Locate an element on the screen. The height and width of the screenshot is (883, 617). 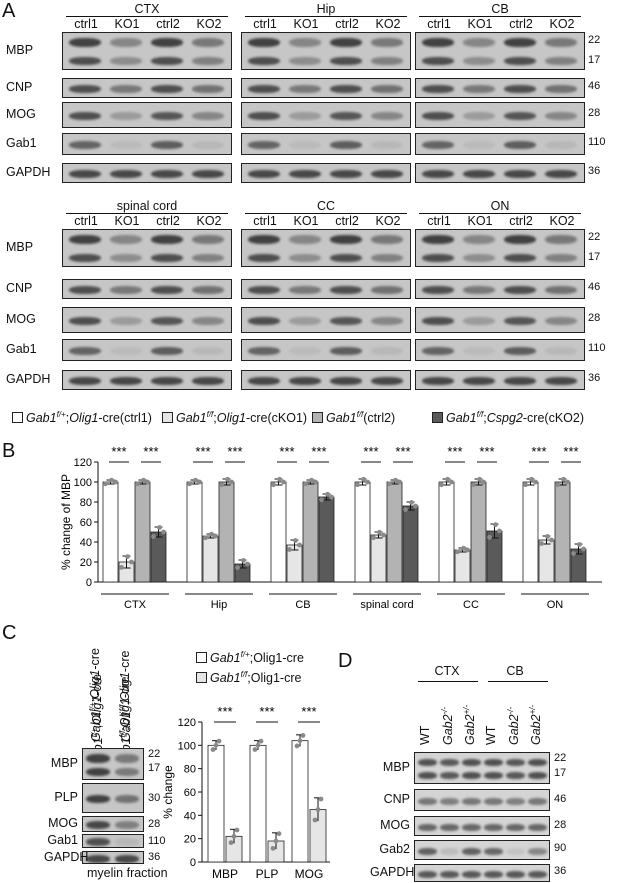
mw-marker: 46 is located at coordinates (594, 86).